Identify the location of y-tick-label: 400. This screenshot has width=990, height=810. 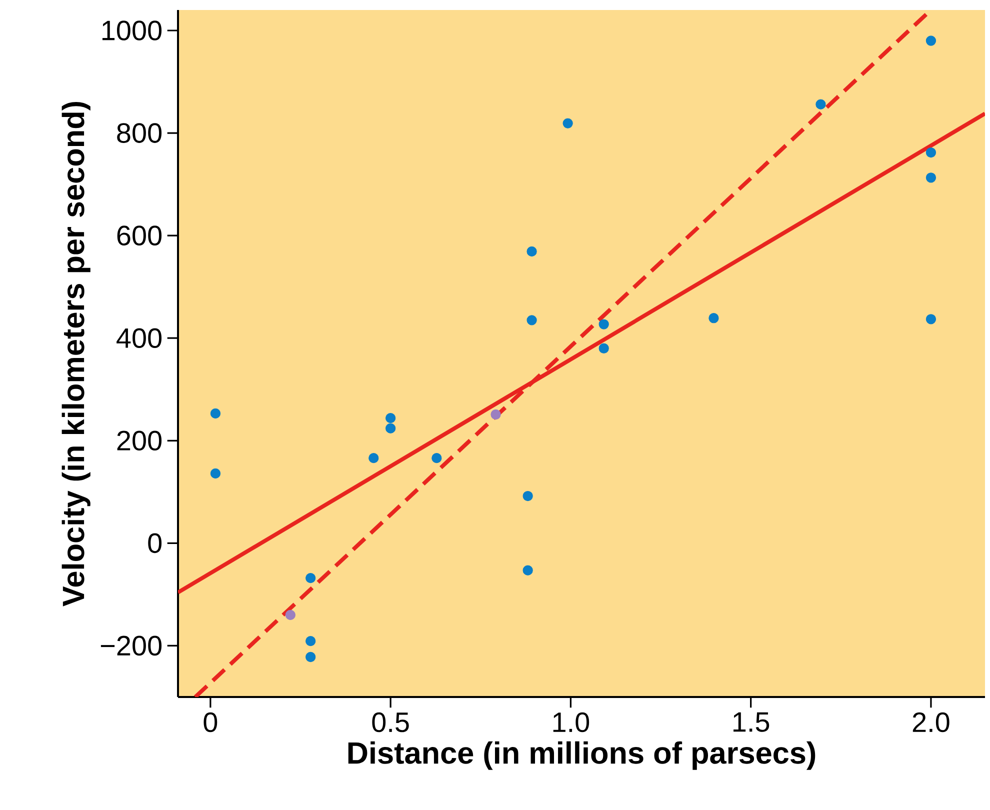
(139, 338).